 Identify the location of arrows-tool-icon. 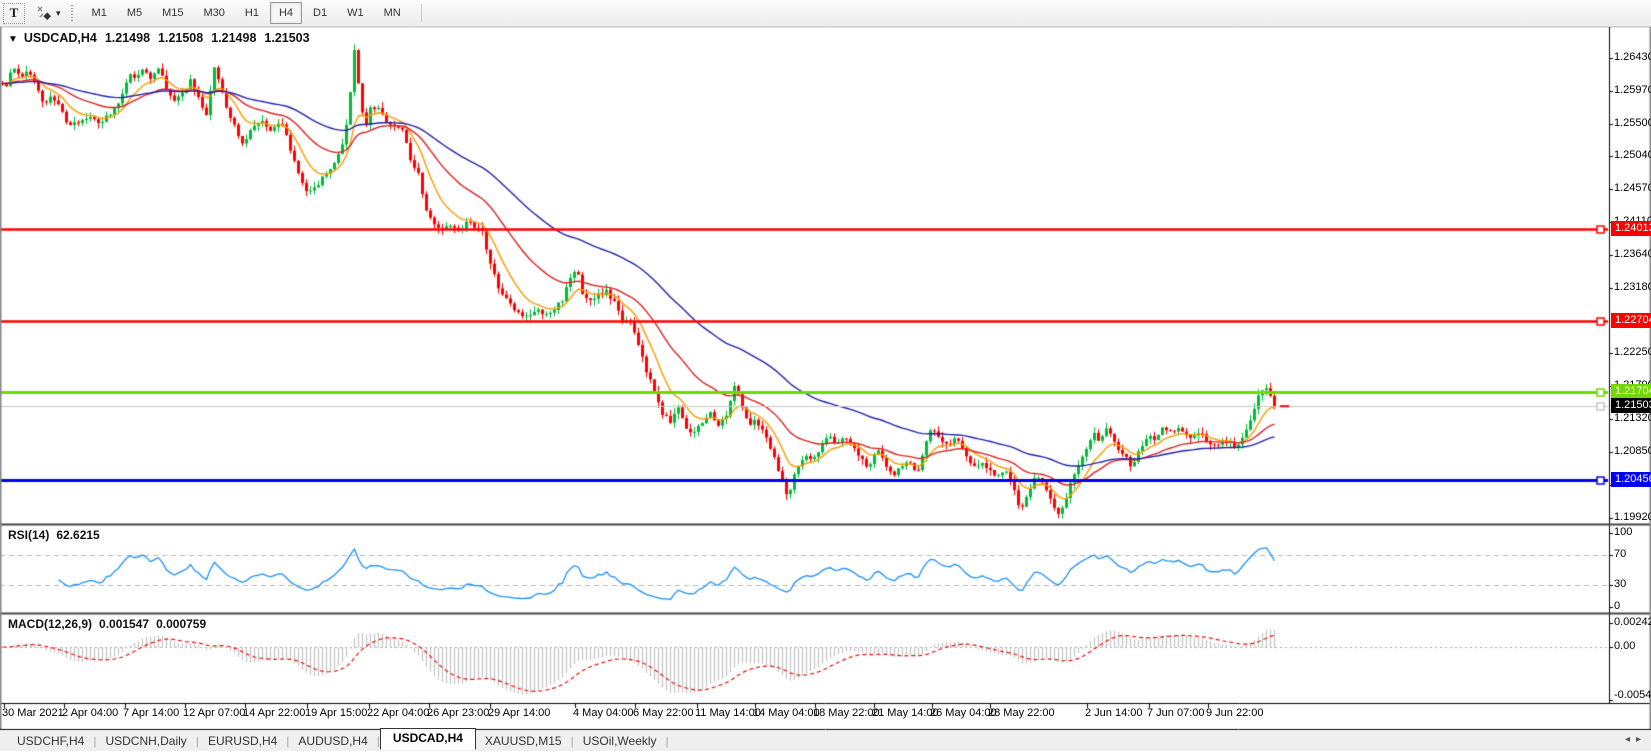
(44, 13).